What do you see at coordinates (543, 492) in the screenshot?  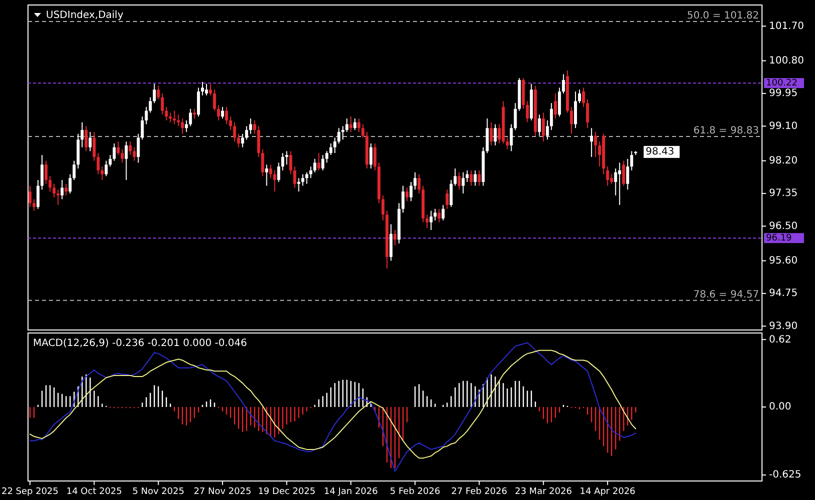 I see `x-tick-label: 23 Mar 2026` at bounding box center [543, 492].